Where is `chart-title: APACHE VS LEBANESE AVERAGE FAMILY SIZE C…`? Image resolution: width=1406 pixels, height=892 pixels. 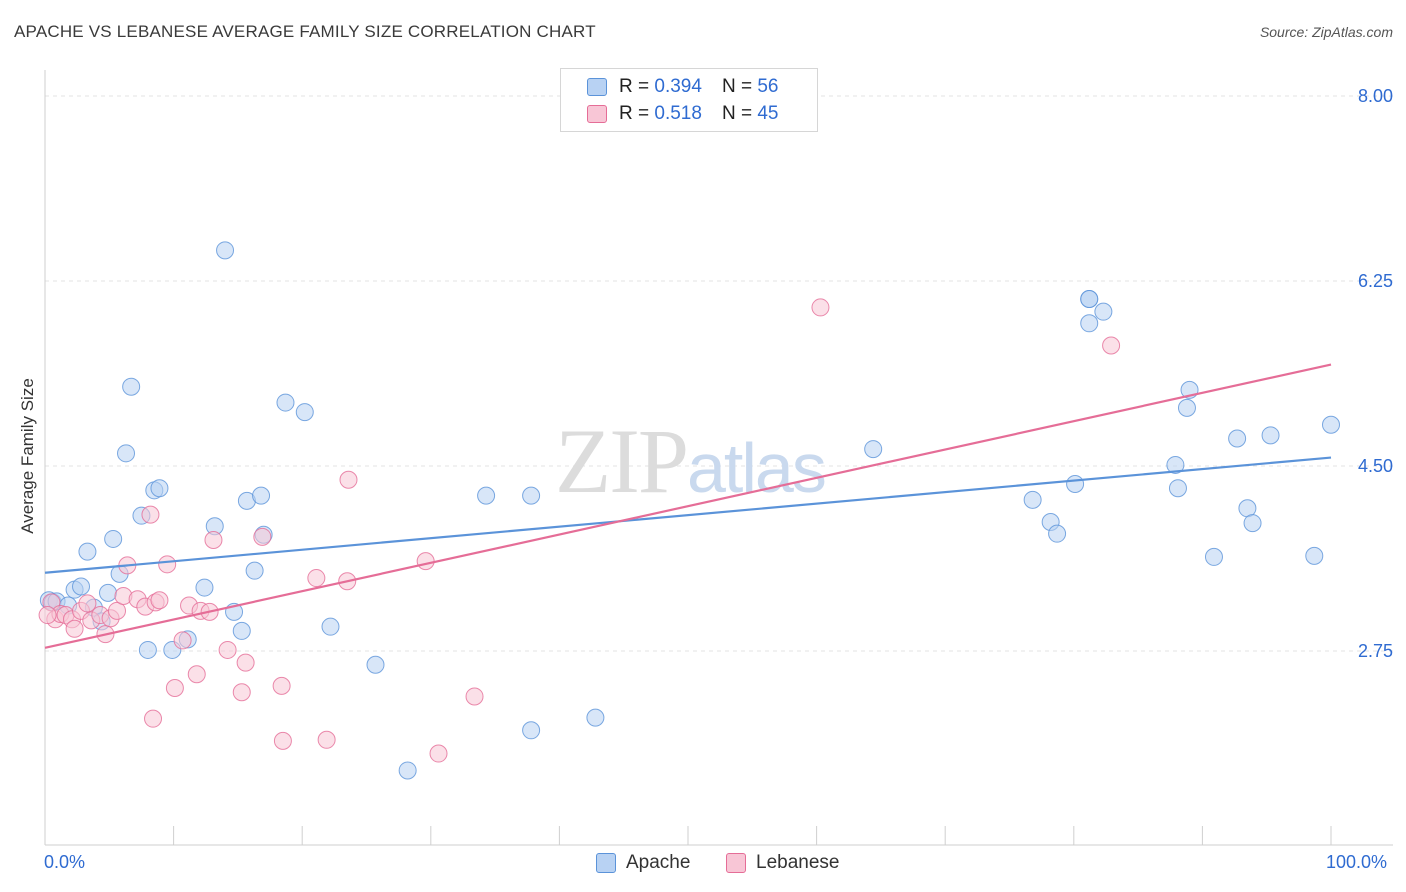
chart-title: APACHE VS LEBANESE AVERAGE FAMILY SIZE C… is located at coordinates (305, 31).